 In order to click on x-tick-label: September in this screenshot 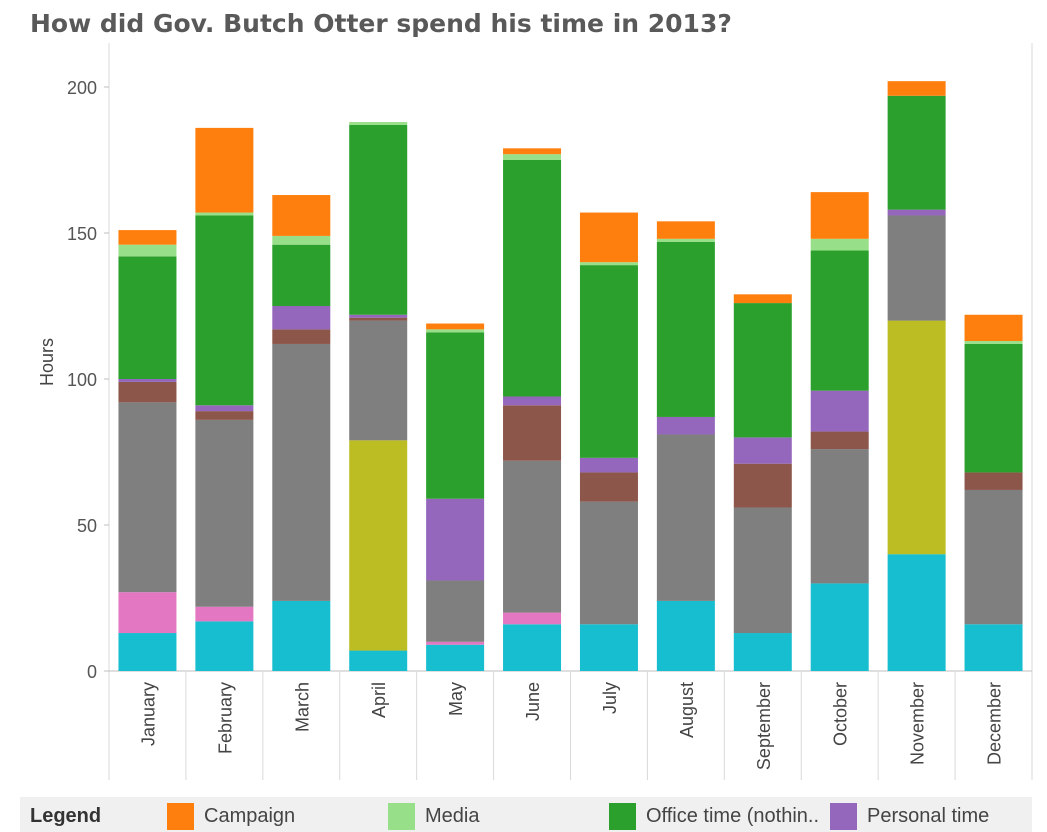, I will do `click(764, 726)`.